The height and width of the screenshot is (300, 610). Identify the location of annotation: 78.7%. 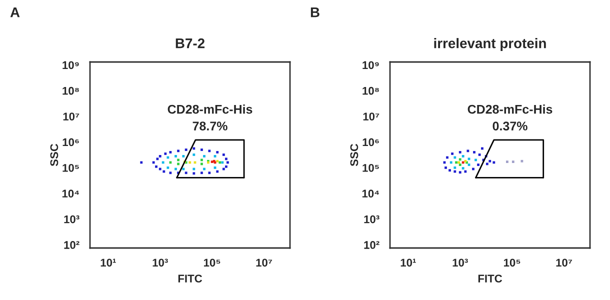
(210, 126).